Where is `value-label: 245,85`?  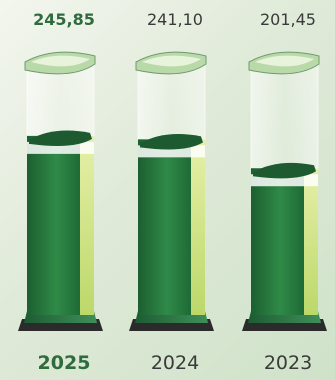
value-label: 245,85 is located at coordinates (64, 19).